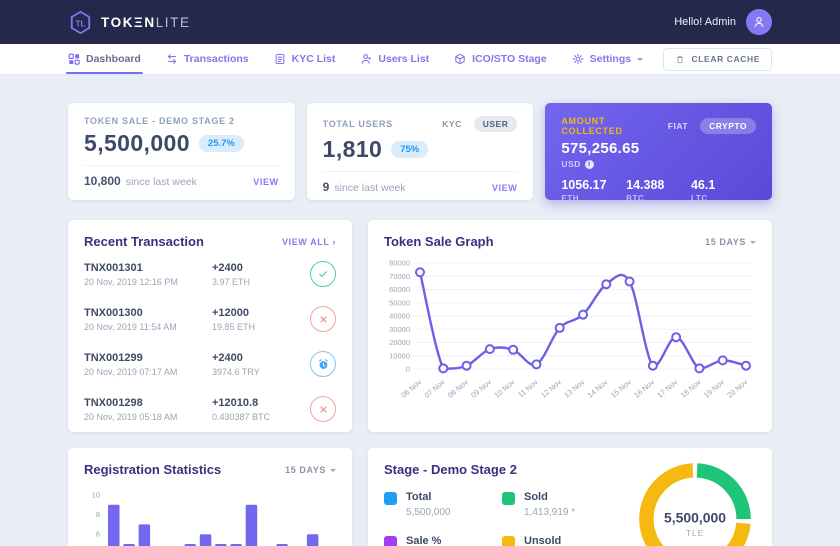  I want to click on logo: TL TOKΞNLITE, so click(129, 22).